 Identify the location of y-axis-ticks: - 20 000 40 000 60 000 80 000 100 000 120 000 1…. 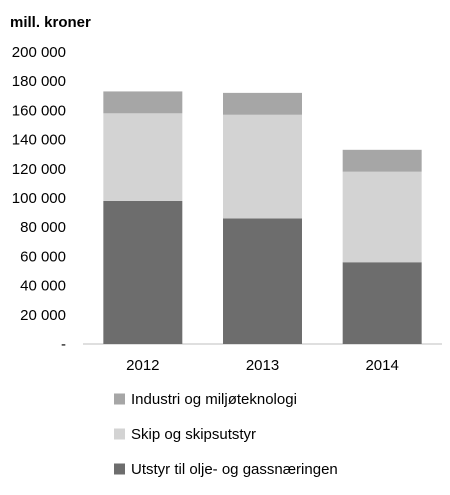
(39, 198).